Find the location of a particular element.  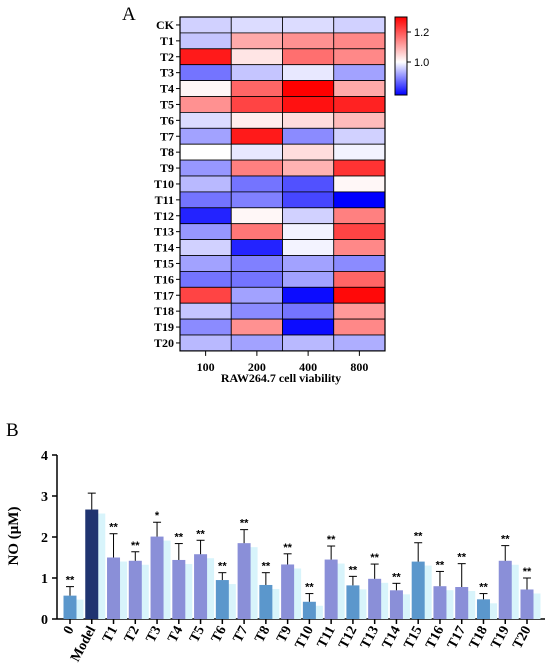

bar-category-label: T2 is located at coordinates (132, 634).